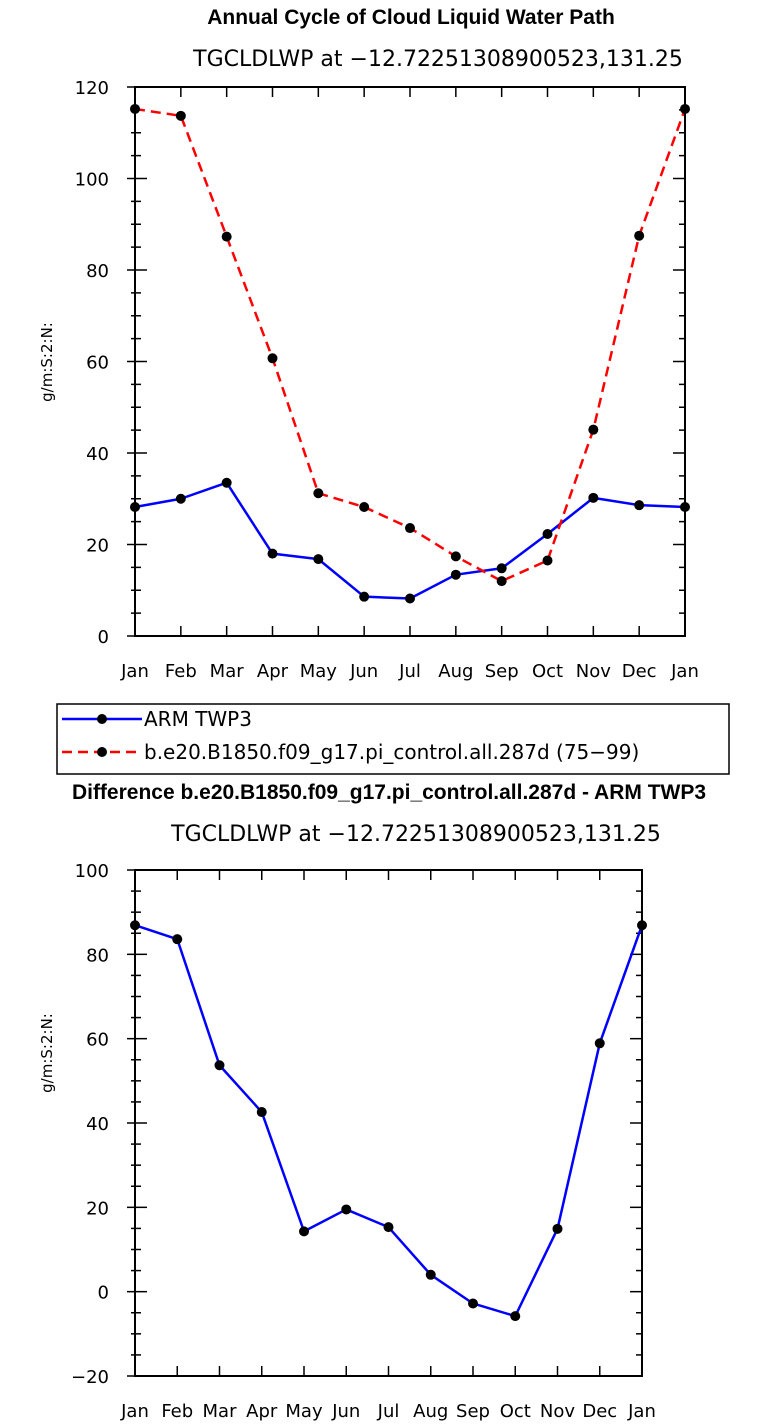 The width and height of the screenshot is (778, 1425). Describe the element at coordinates (97, 955) in the screenshot. I see `bottom-y-tick-label: 80` at that location.